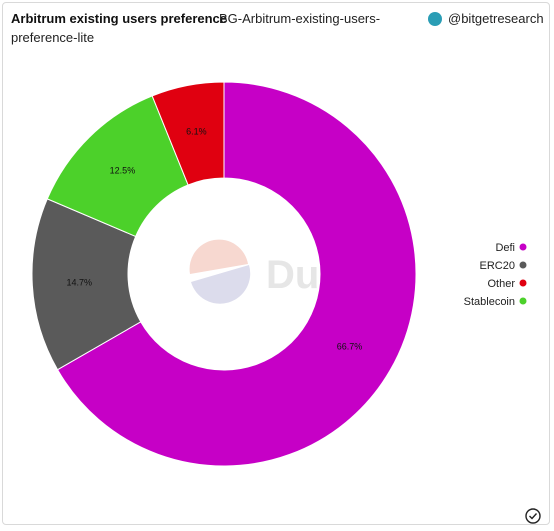 The height and width of the screenshot is (531, 554). I want to click on subtitle-line: preference-lite, so click(52, 37).